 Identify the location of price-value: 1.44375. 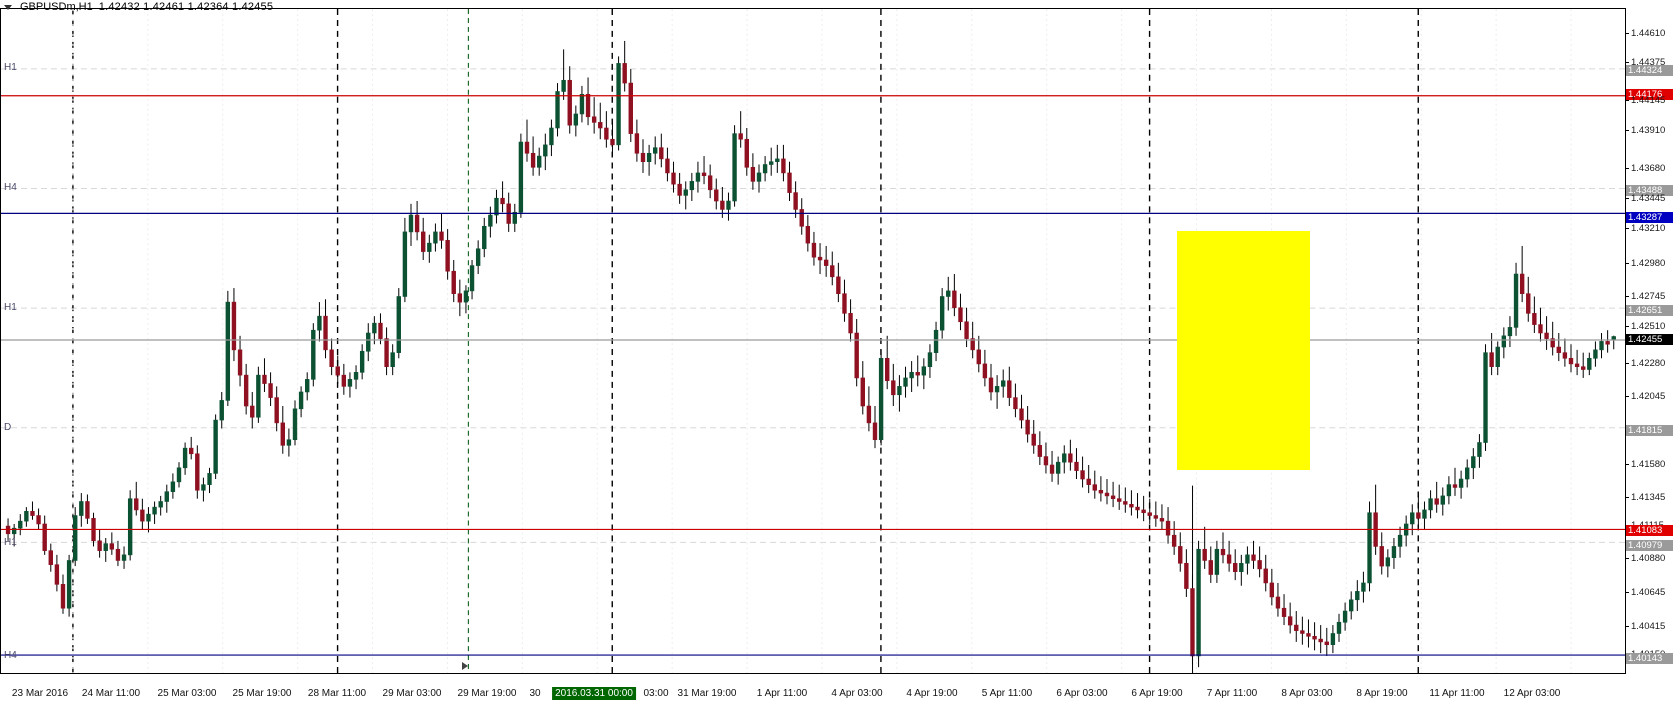
(1648, 62).